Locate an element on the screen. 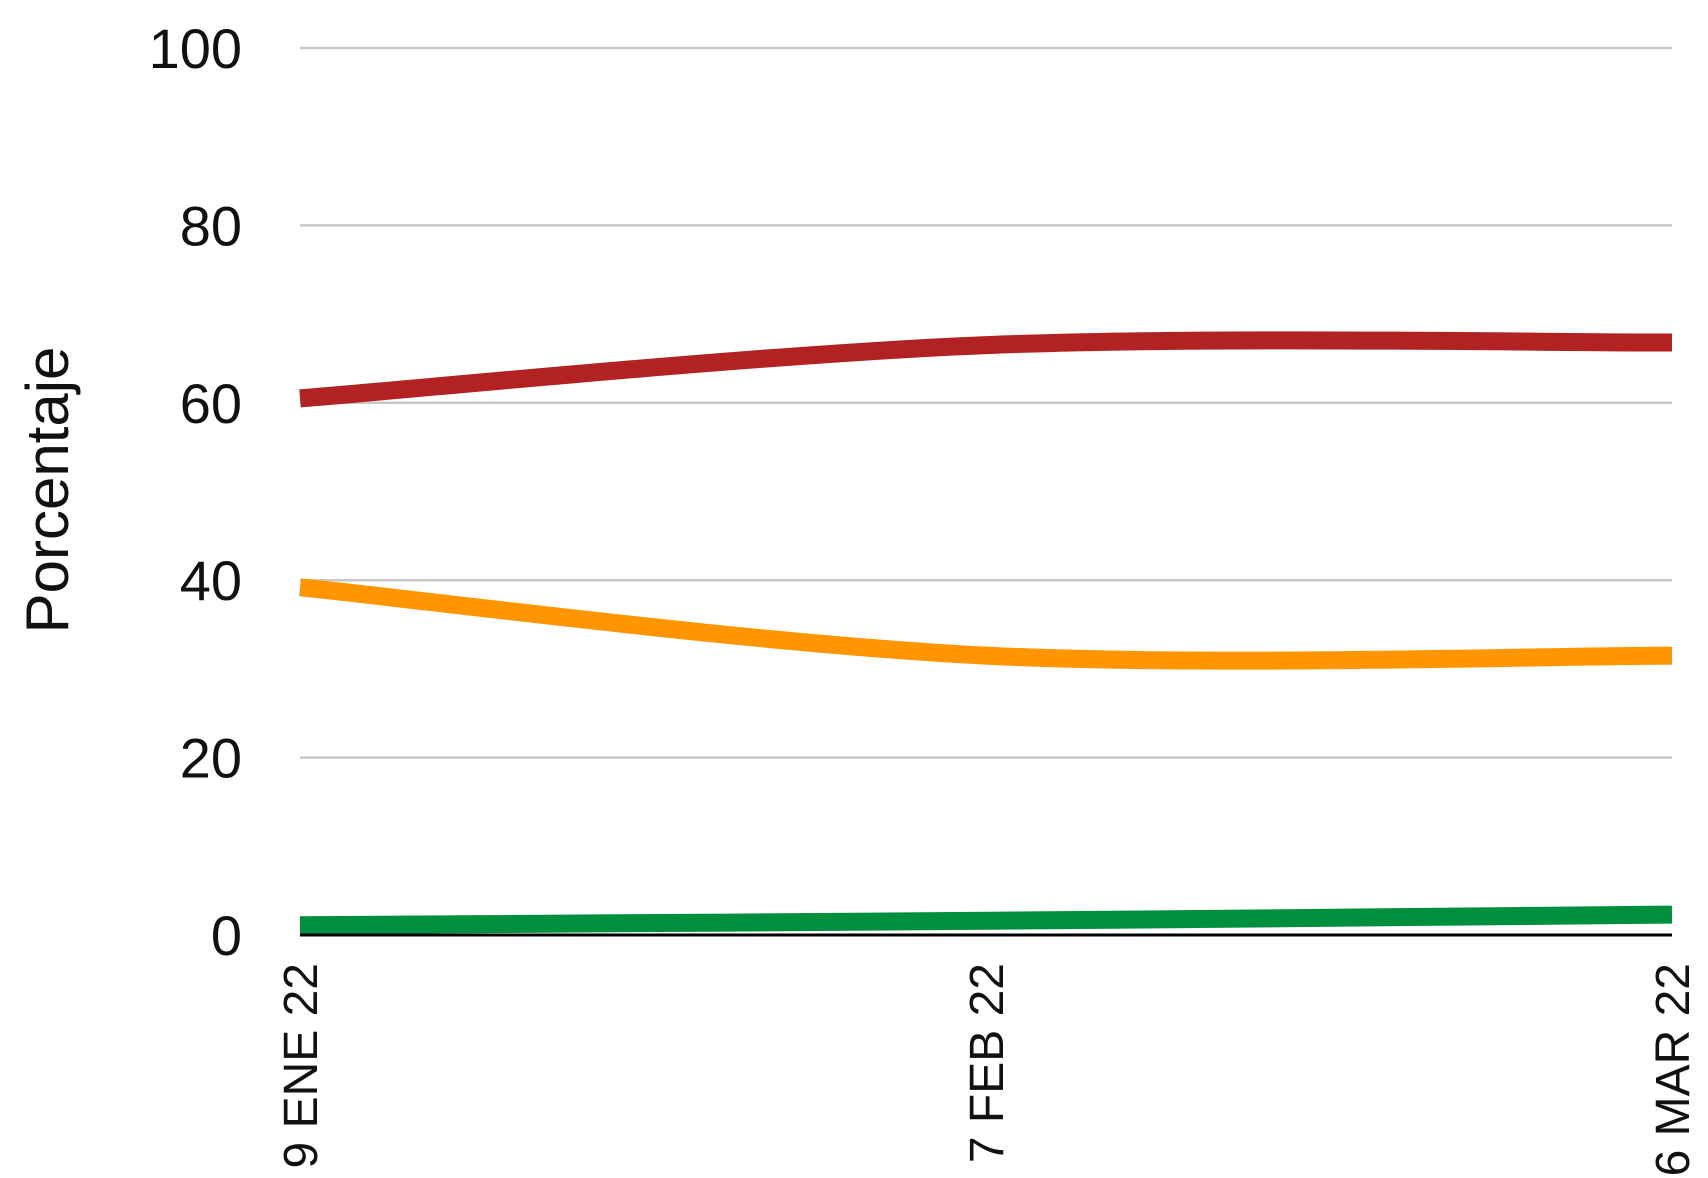  y-tick-label: 80 is located at coordinates (211, 225).